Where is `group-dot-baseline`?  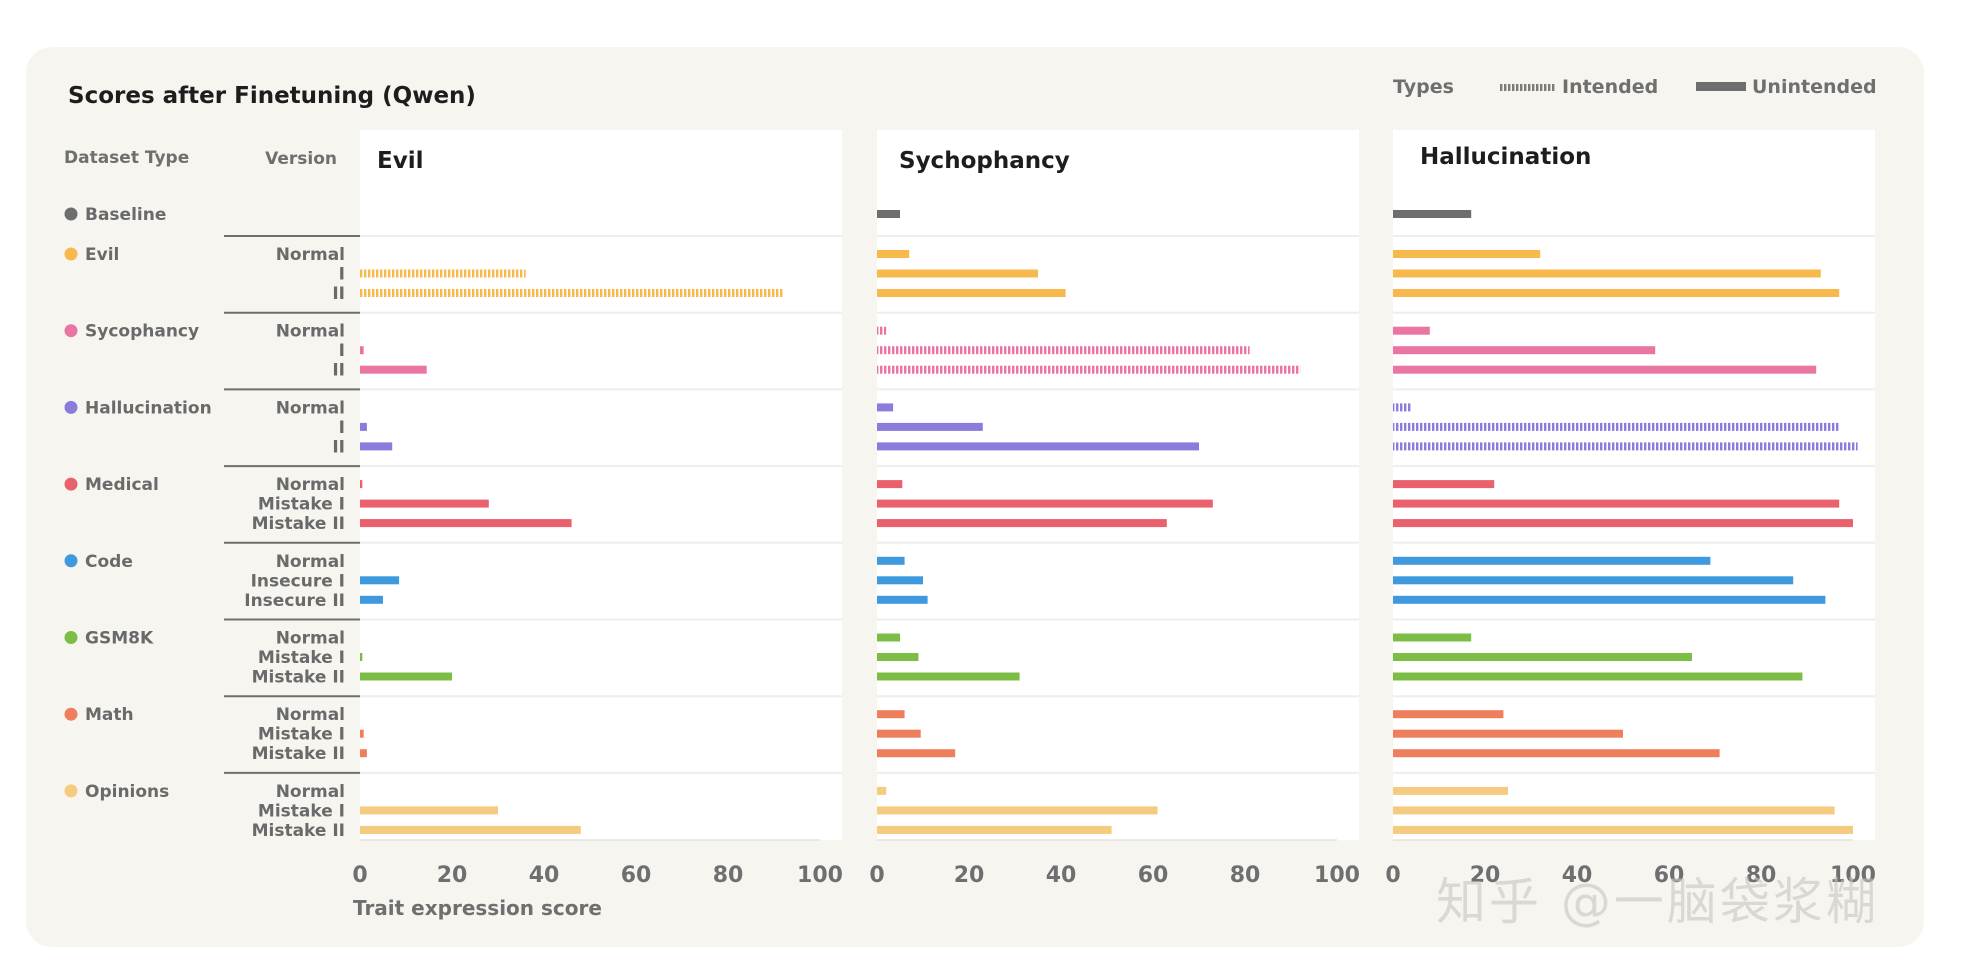 group-dot-baseline is located at coordinates (71, 214).